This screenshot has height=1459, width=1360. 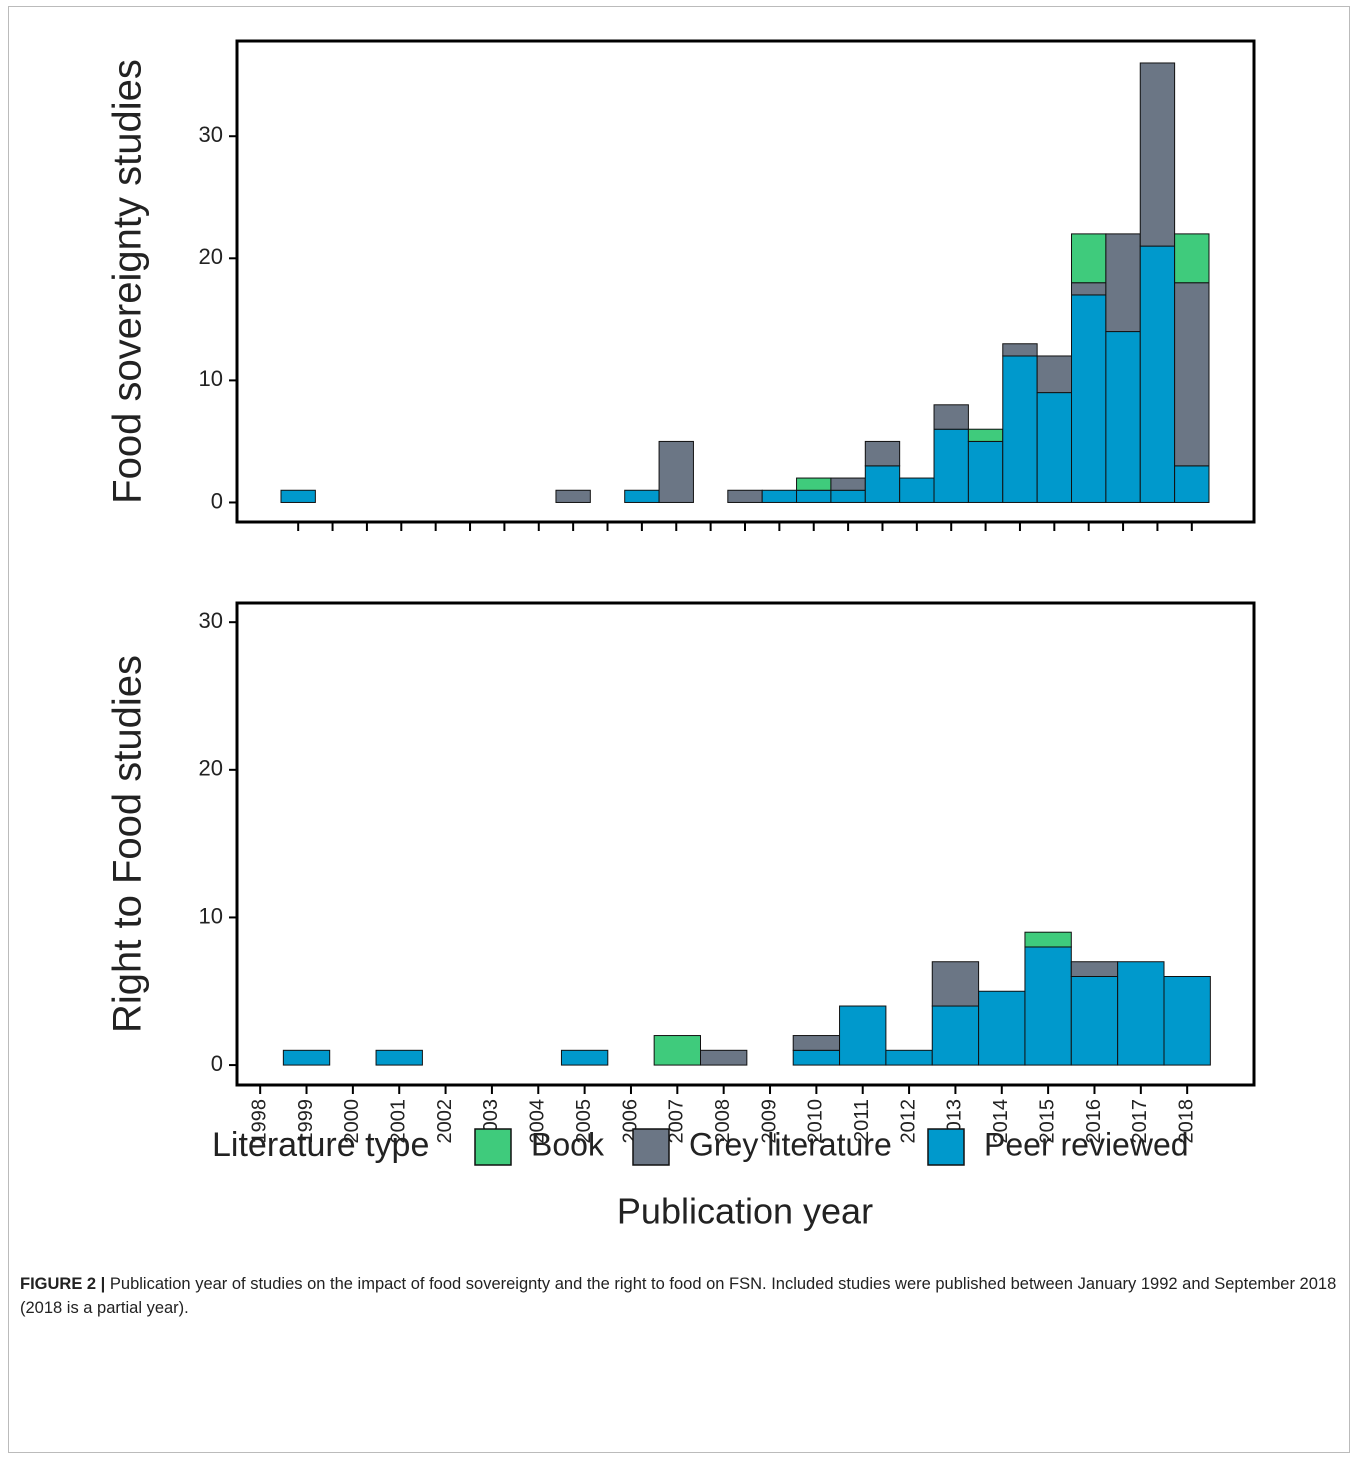 I want to click on x-tick-label: 2014, so click(x=1001, y=1121).